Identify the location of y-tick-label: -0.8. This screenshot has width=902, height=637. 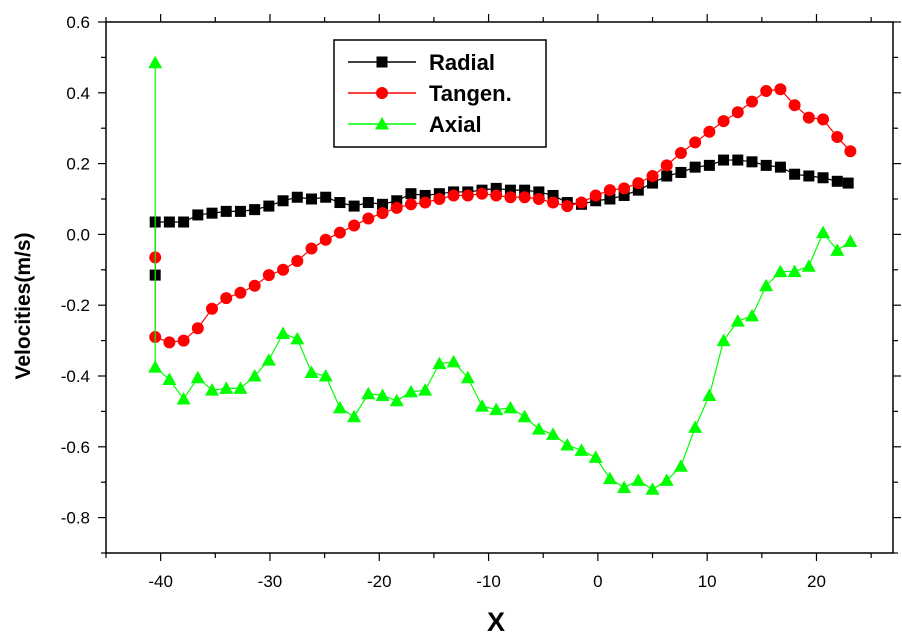
(75, 518).